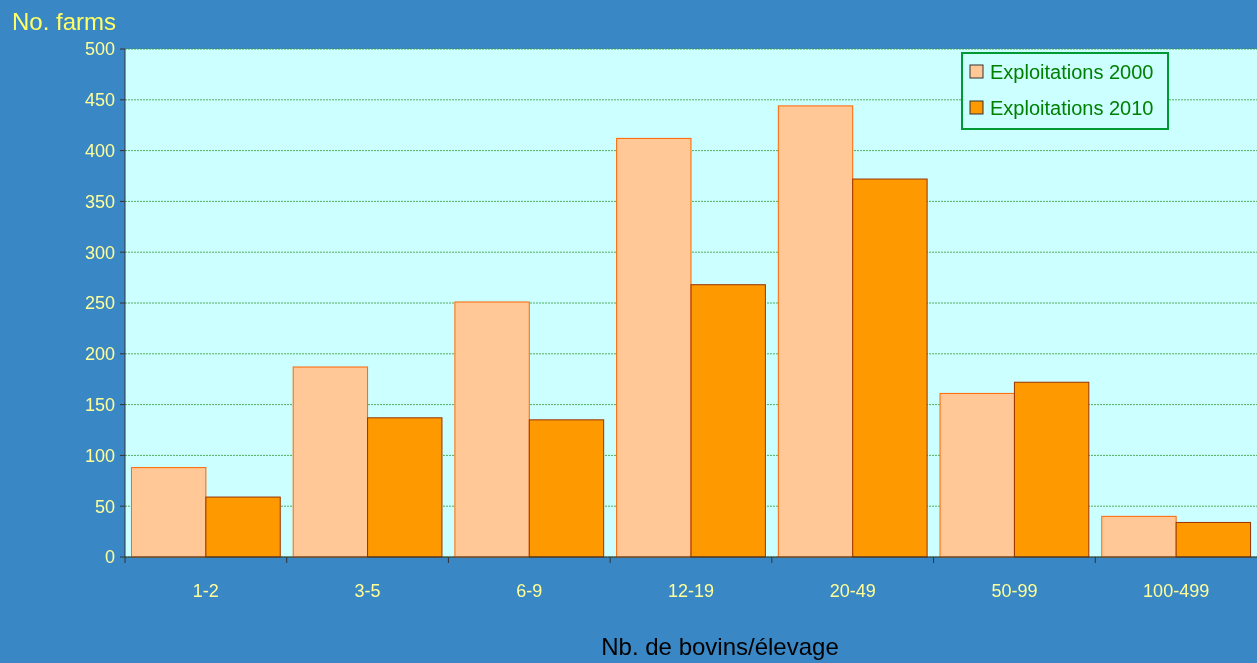 This screenshot has width=1257, height=663. What do you see at coordinates (104, 506) in the screenshot?
I see `y-tick-label: 50` at bounding box center [104, 506].